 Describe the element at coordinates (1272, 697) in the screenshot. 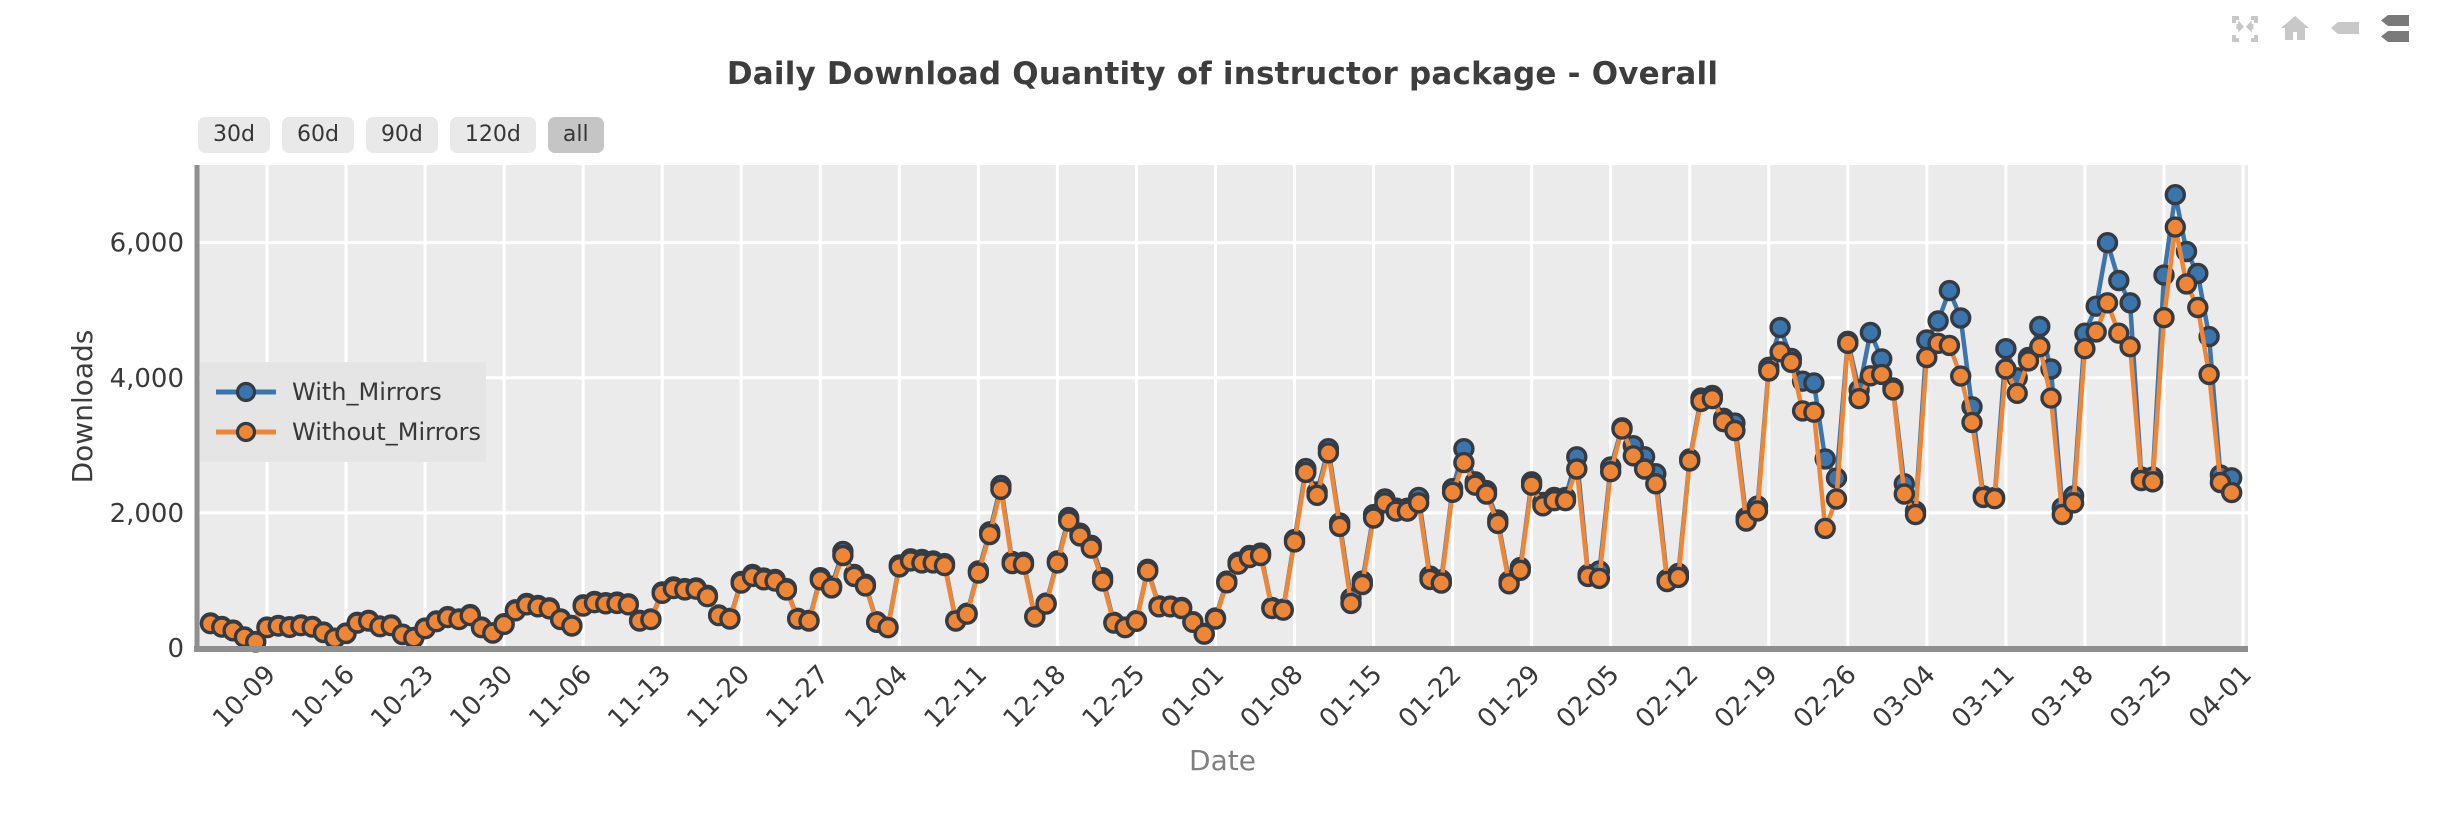

I see `svg-text: 01-08` at that location.